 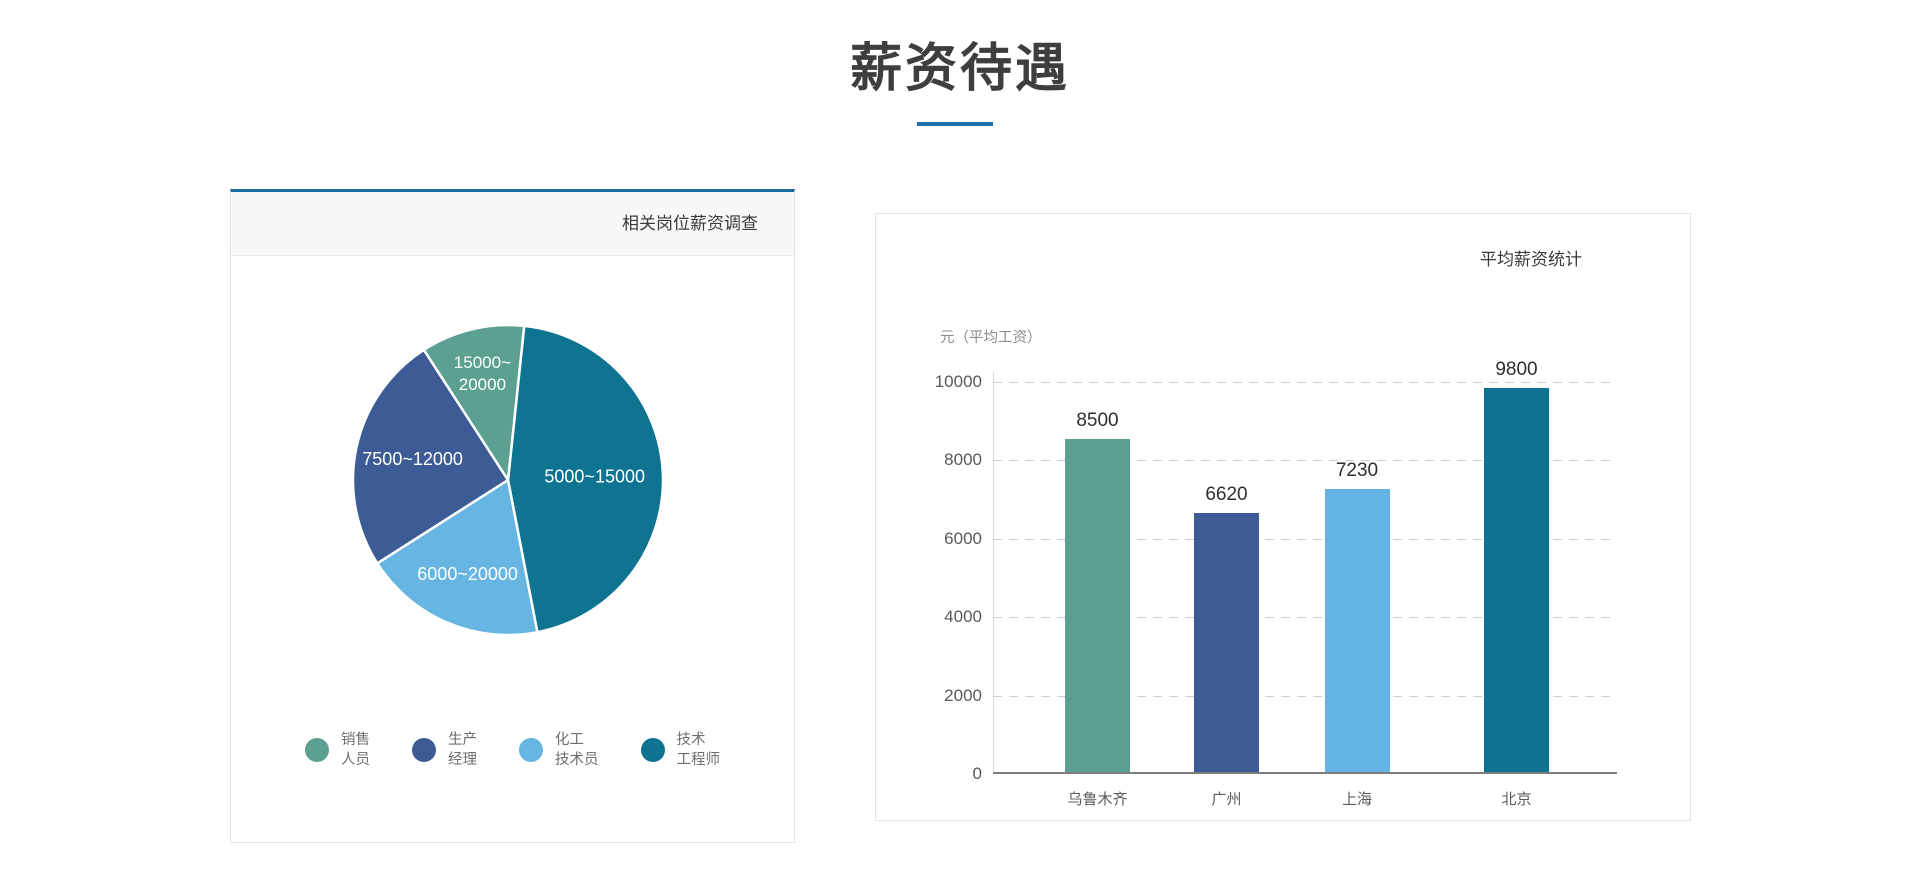 What do you see at coordinates (1305, 773) in the screenshot?
I see `x-axis-line` at bounding box center [1305, 773].